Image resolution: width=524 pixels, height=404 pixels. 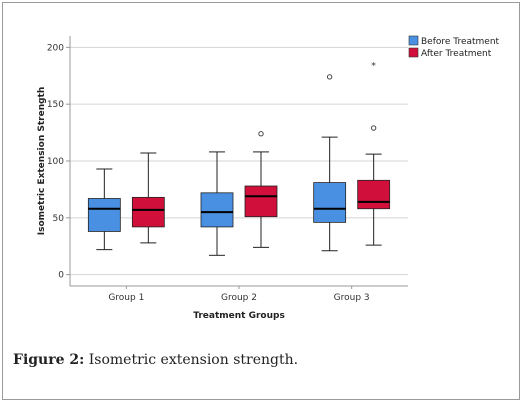 I want to click on caption-text: Isometric extension strength., so click(x=191, y=360).